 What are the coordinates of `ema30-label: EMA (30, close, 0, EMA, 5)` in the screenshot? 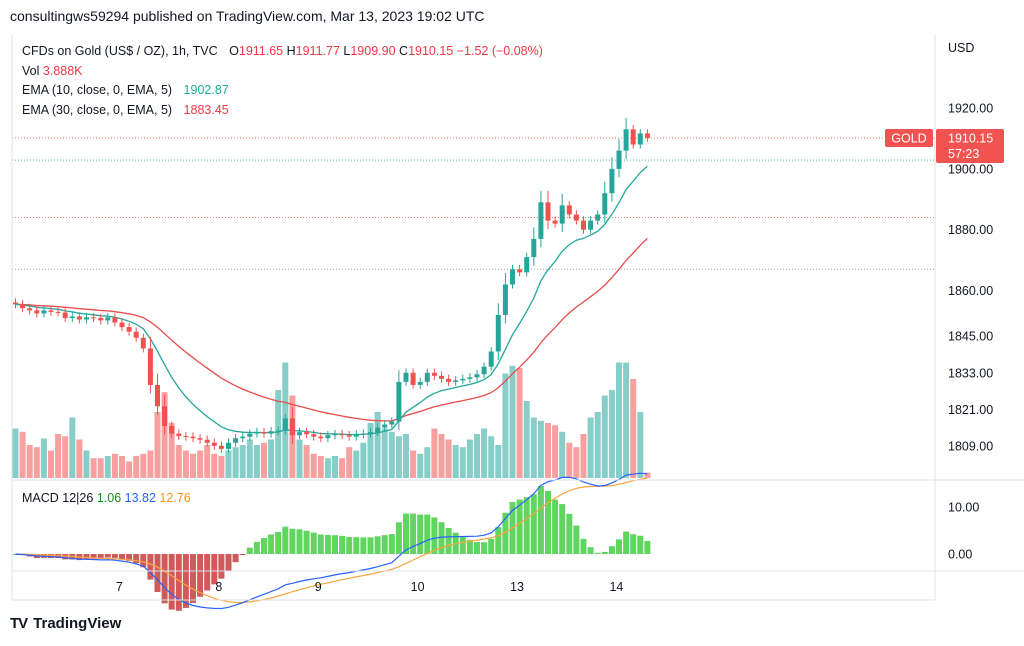 It's located at (97, 109).